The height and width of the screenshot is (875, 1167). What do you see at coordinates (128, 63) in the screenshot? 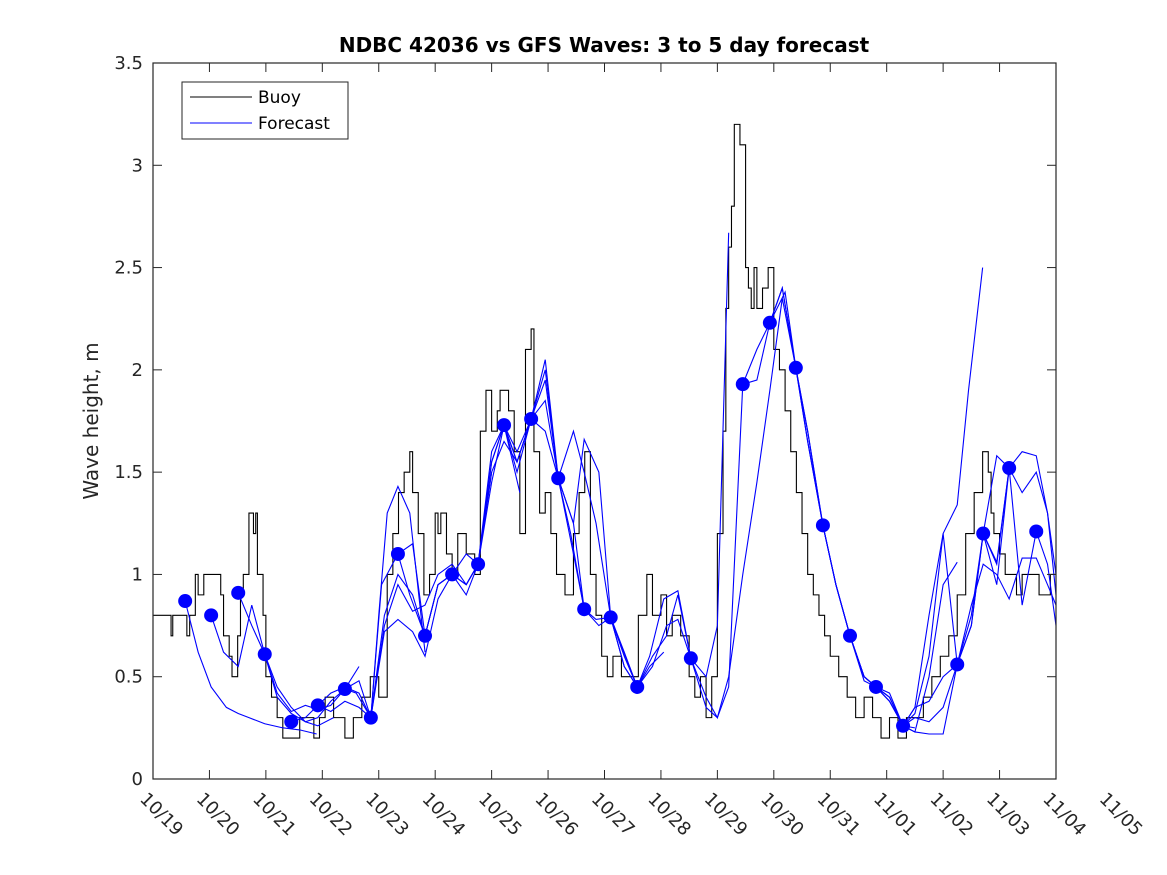
I see `y-tick-label: 3.5` at bounding box center [128, 63].